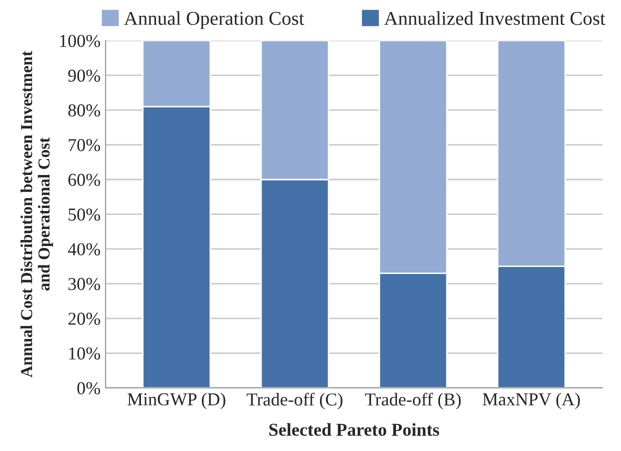 This screenshot has height=451, width=621. What do you see at coordinates (413, 401) in the screenshot?
I see `x-tick-label: Trade-off (B)` at bounding box center [413, 401].